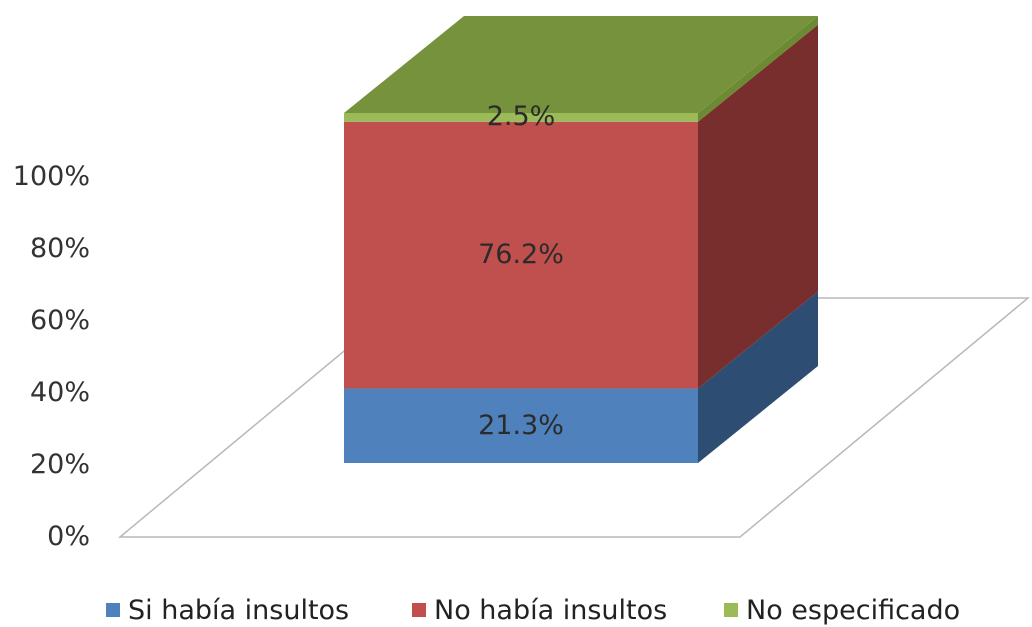 The height and width of the screenshot is (627, 1032). Describe the element at coordinates (59, 464) in the screenshot. I see `y-tick-label: 20%` at that location.